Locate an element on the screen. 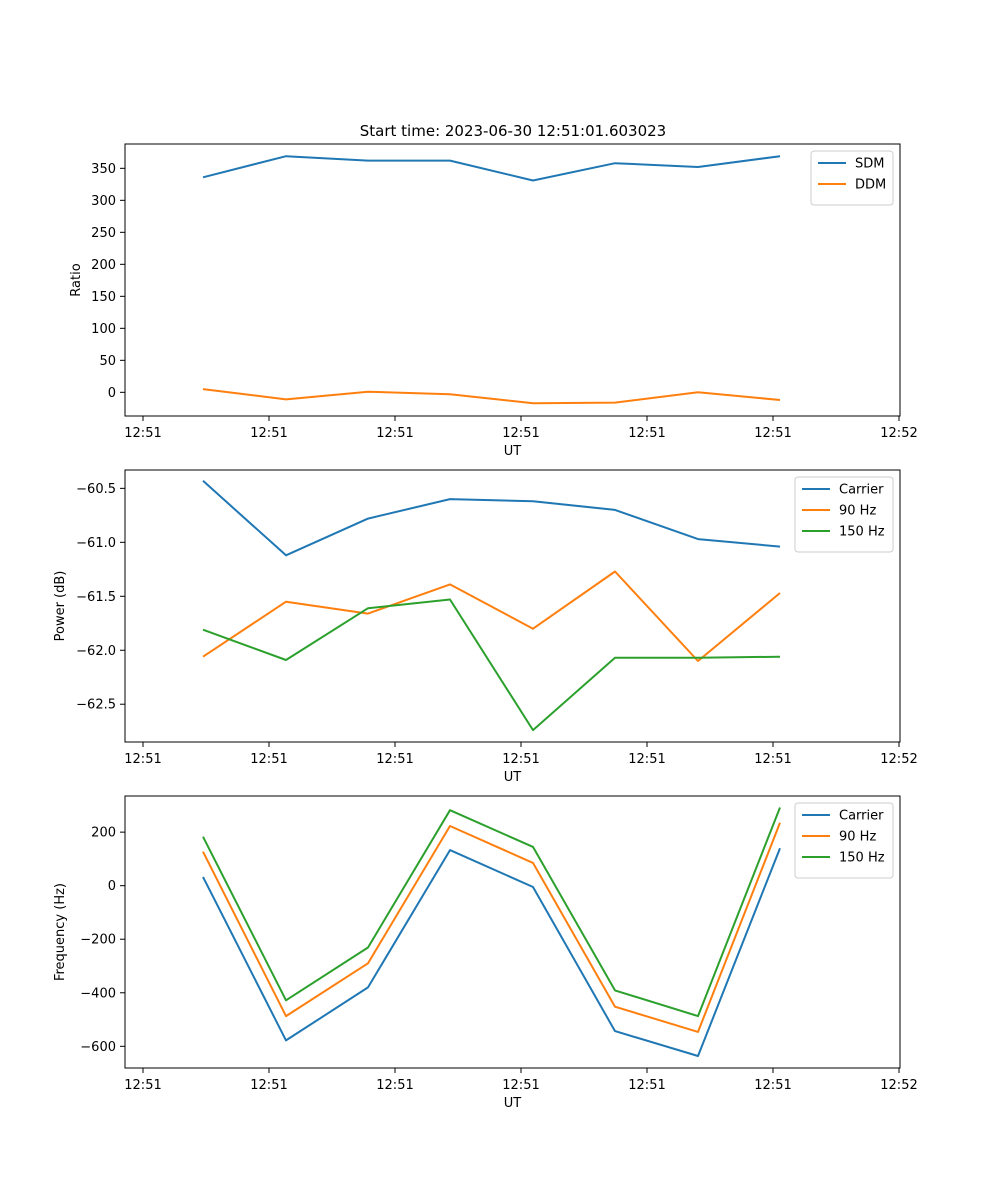 Image resolution: width=1000 pixels, height=1200 pixels. y-tick-label: 350 is located at coordinates (103, 169).